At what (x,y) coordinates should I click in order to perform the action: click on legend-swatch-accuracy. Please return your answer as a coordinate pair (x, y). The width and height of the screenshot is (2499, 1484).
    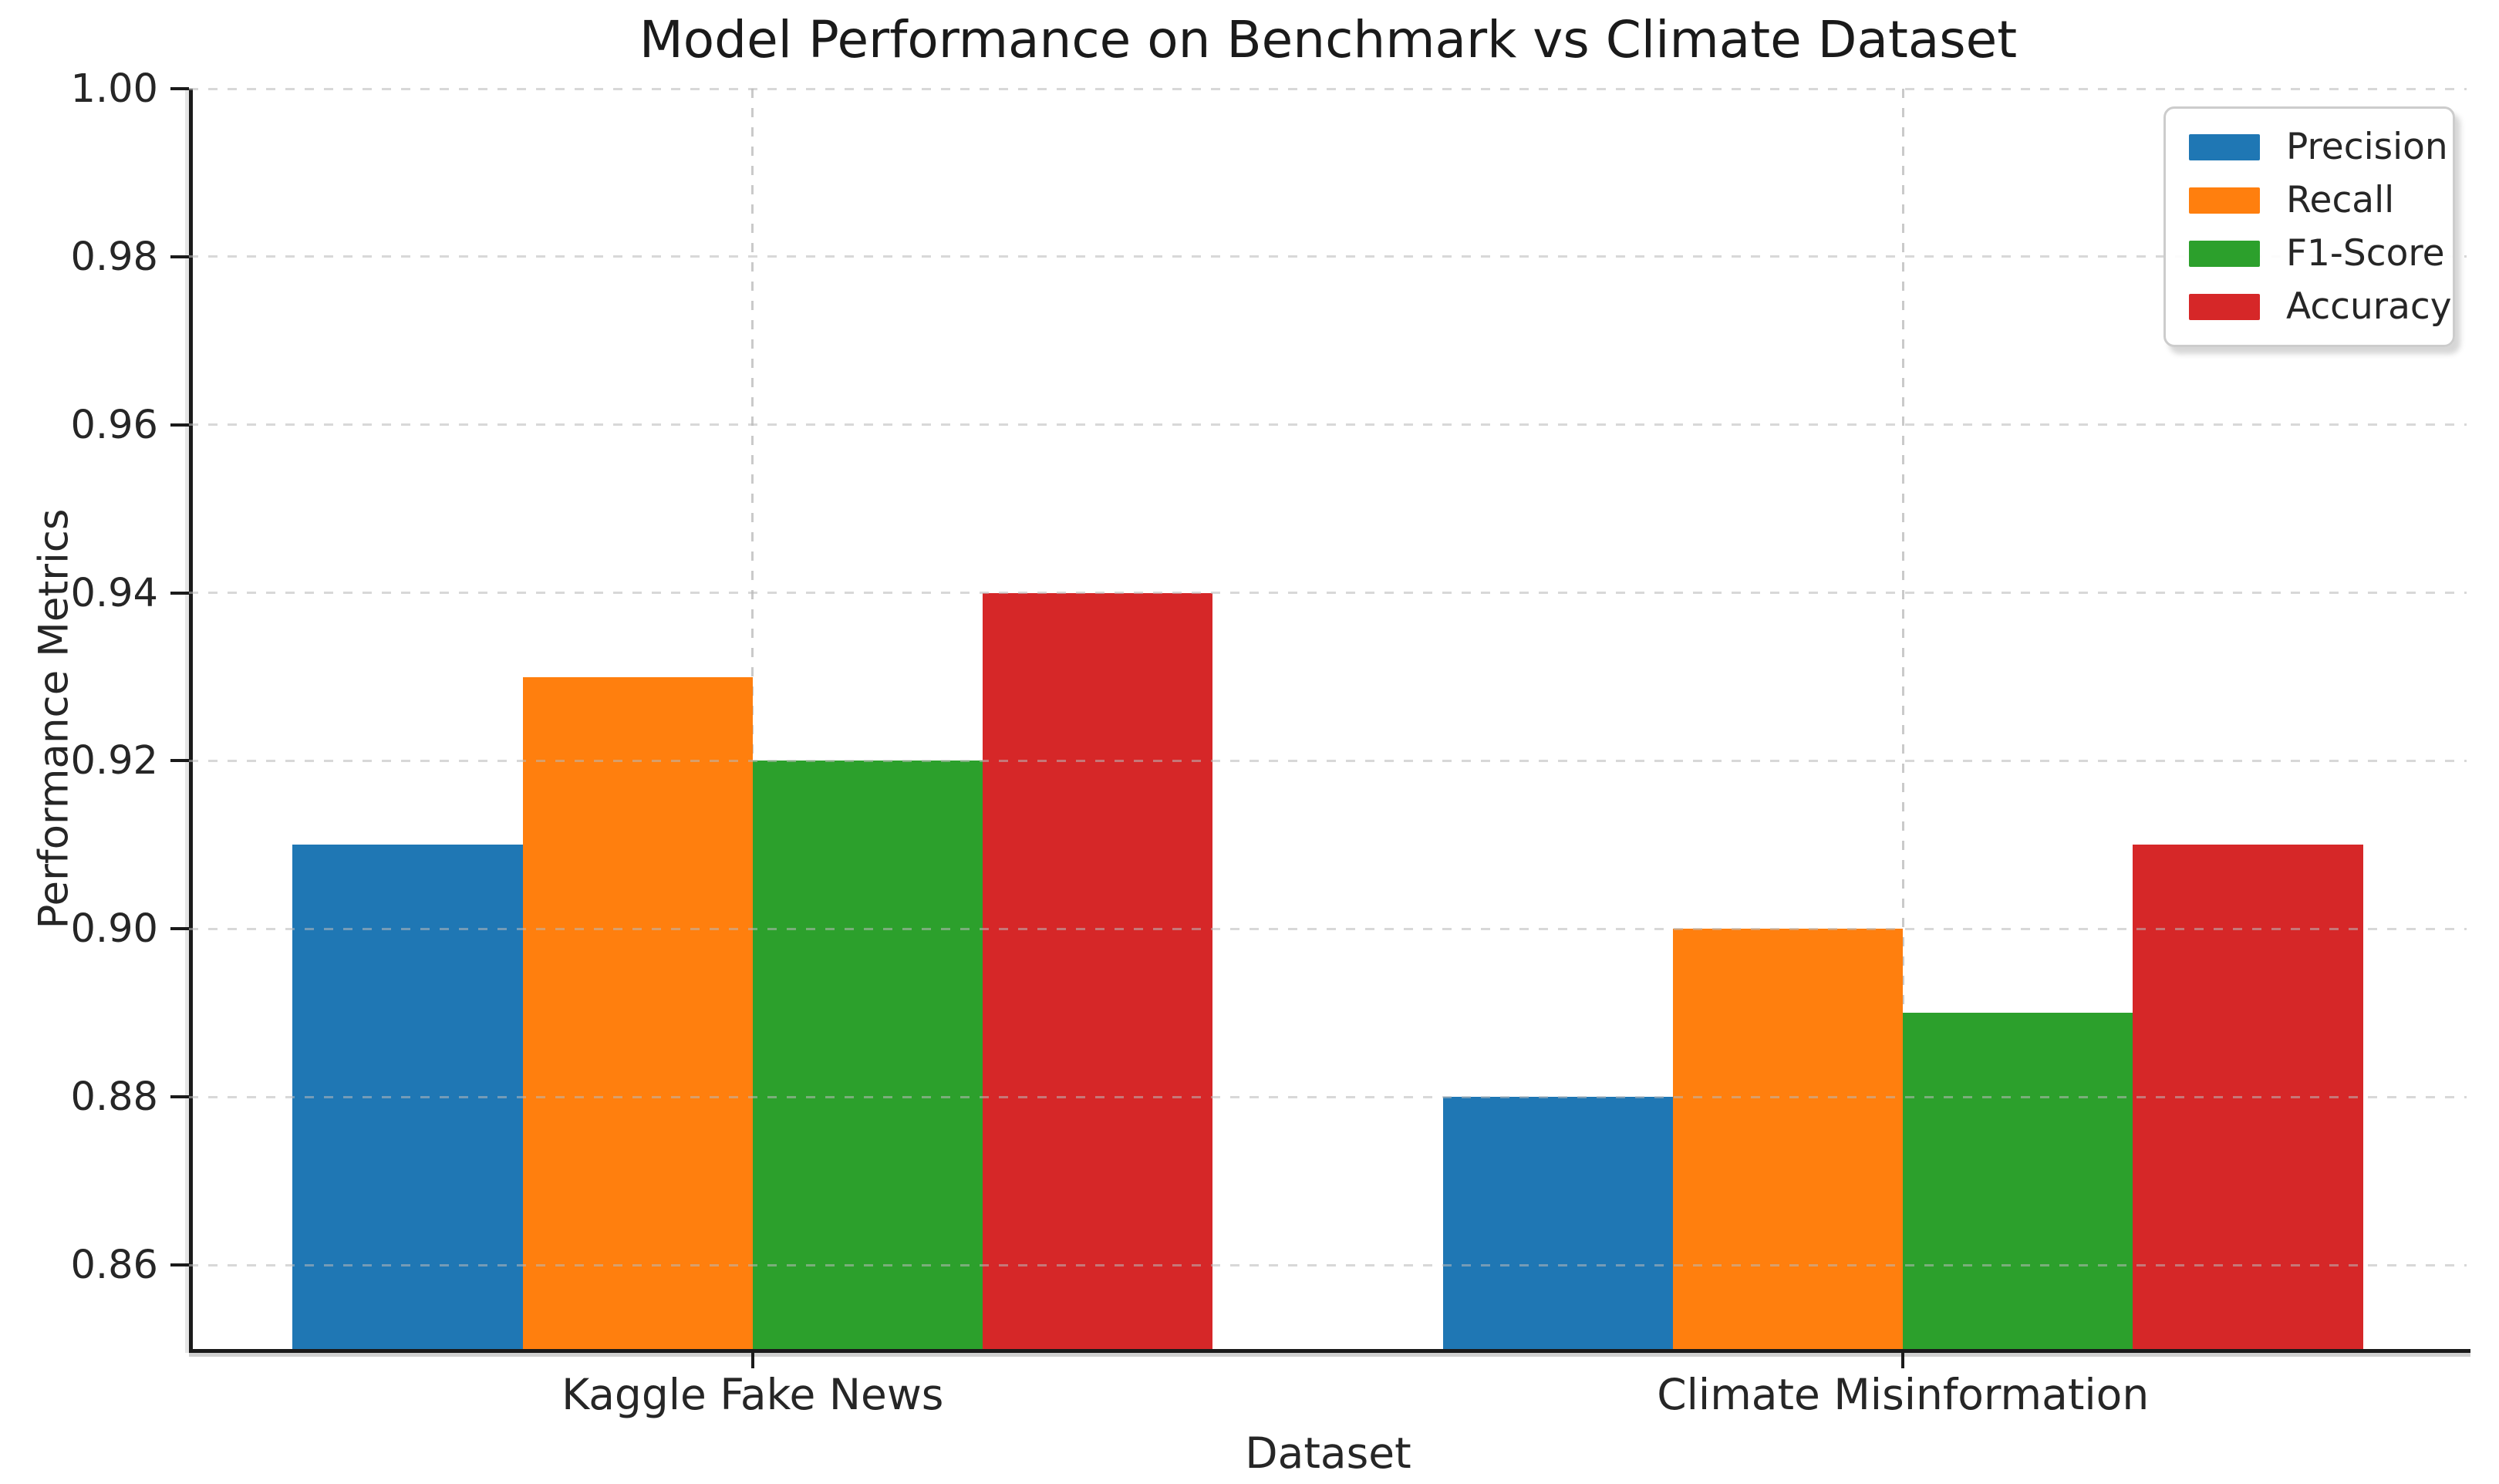
    Looking at the image, I should click on (2224, 306).